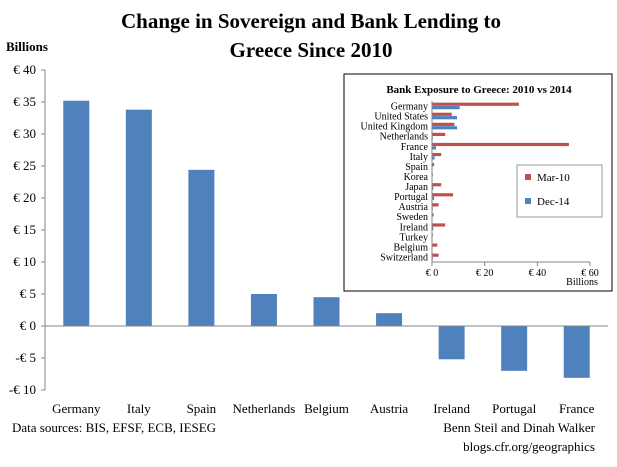 This screenshot has height=467, width=617. Describe the element at coordinates (25, 357) in the screenshot. I see `main-y-tick-label: -€ 5` at that location.